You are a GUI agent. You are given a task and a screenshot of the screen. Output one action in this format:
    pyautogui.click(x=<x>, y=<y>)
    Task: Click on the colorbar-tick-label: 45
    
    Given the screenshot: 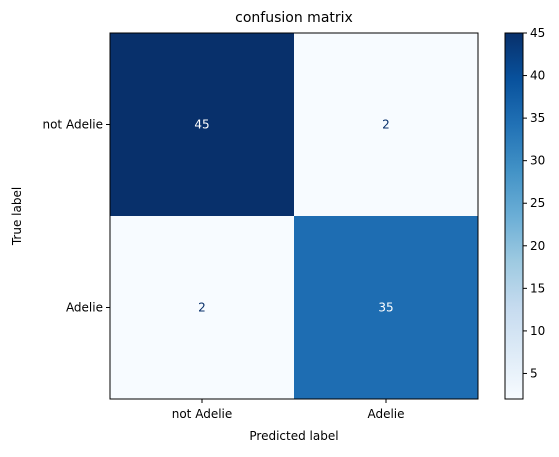 What is the action you would take?
    pyautogui.click(x=537, y=33)
    